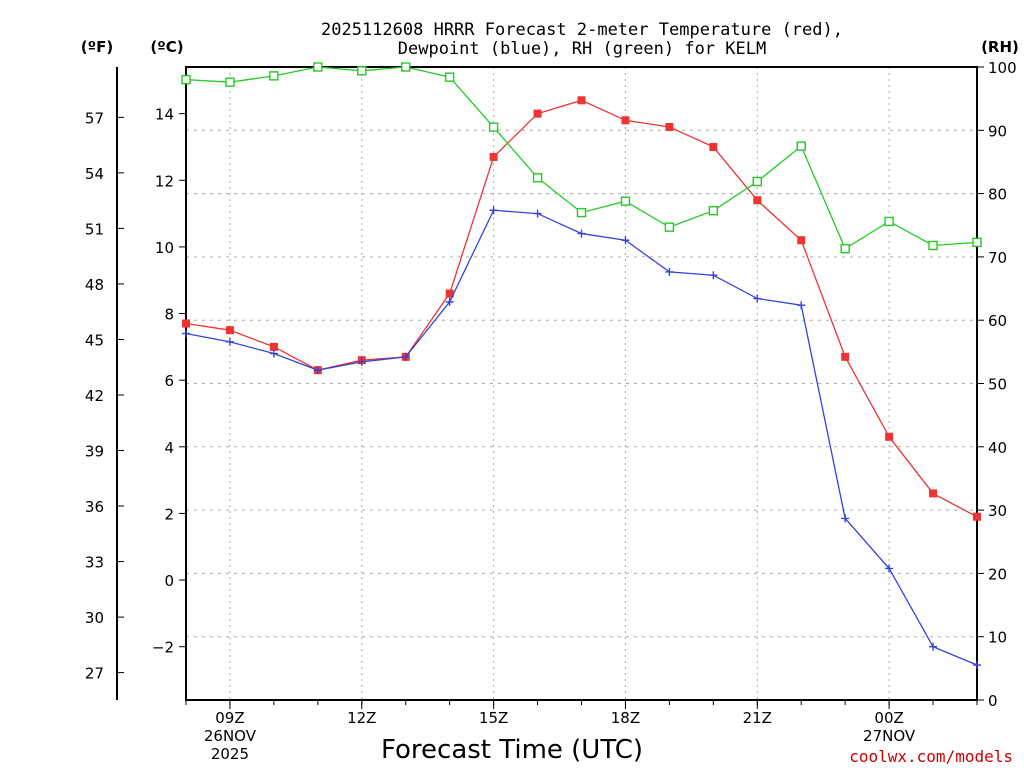 This screenshot has height=768, width=1024. Describe the element at coordinates (169, 448) in the screenshot. I see `celsius-tick-label: 4` at that location.